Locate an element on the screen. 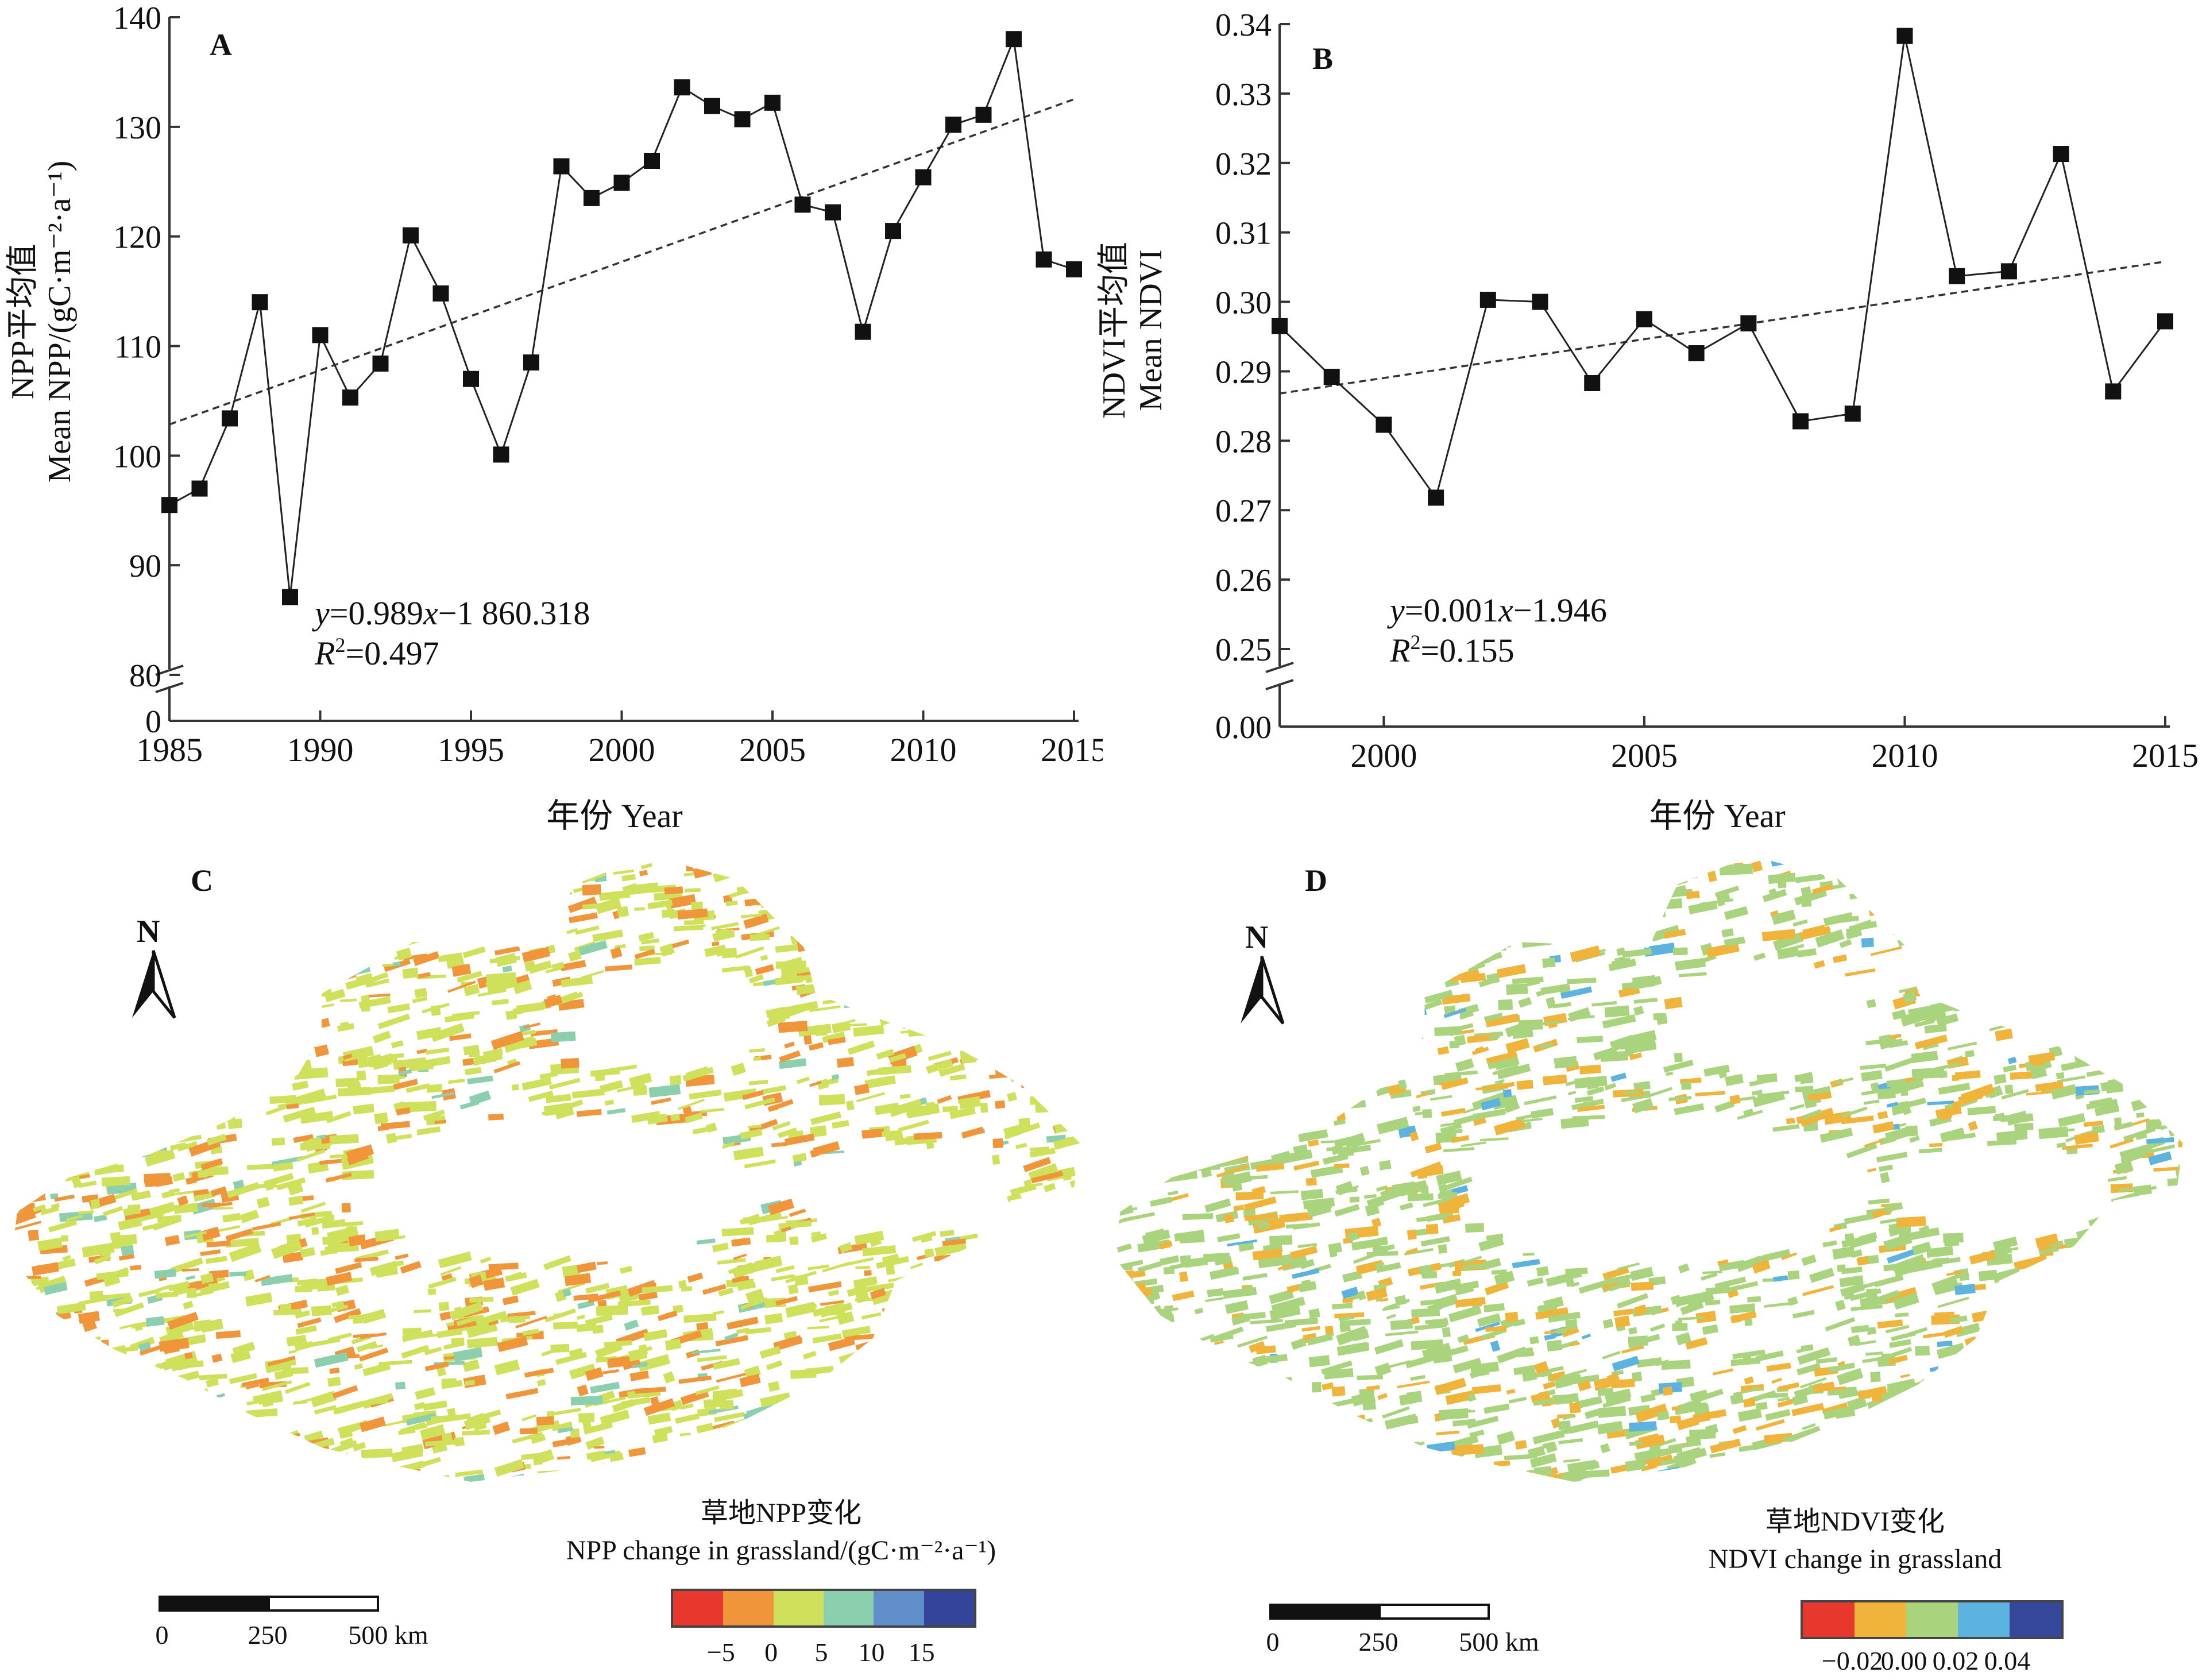  data-point-2000 is located at coordinates (621, 183).